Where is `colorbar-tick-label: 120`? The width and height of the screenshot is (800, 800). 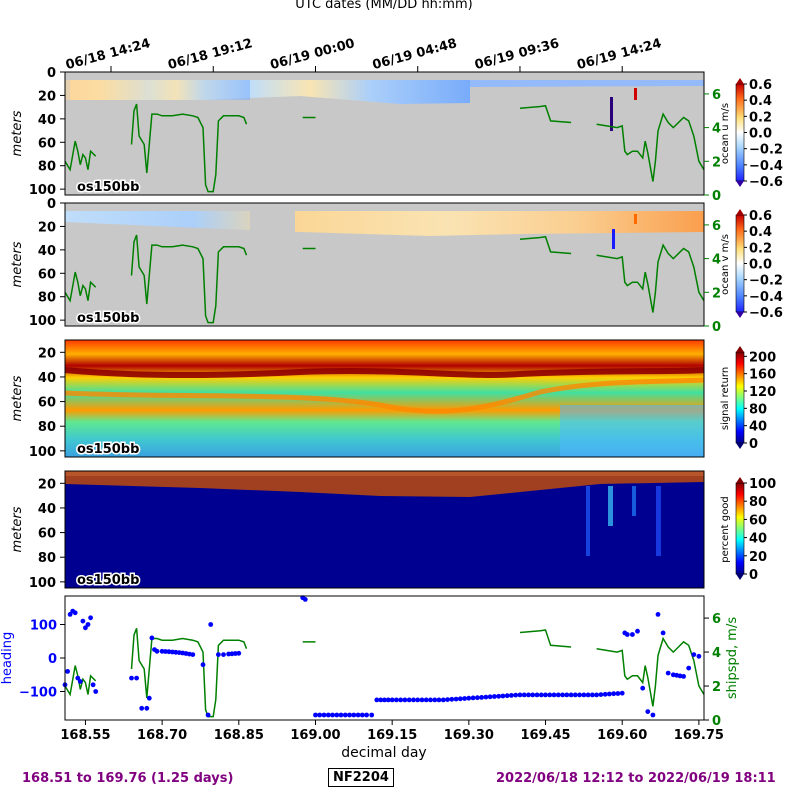 colorbar-tick-label: 120 is located at coordinates (762, 392).